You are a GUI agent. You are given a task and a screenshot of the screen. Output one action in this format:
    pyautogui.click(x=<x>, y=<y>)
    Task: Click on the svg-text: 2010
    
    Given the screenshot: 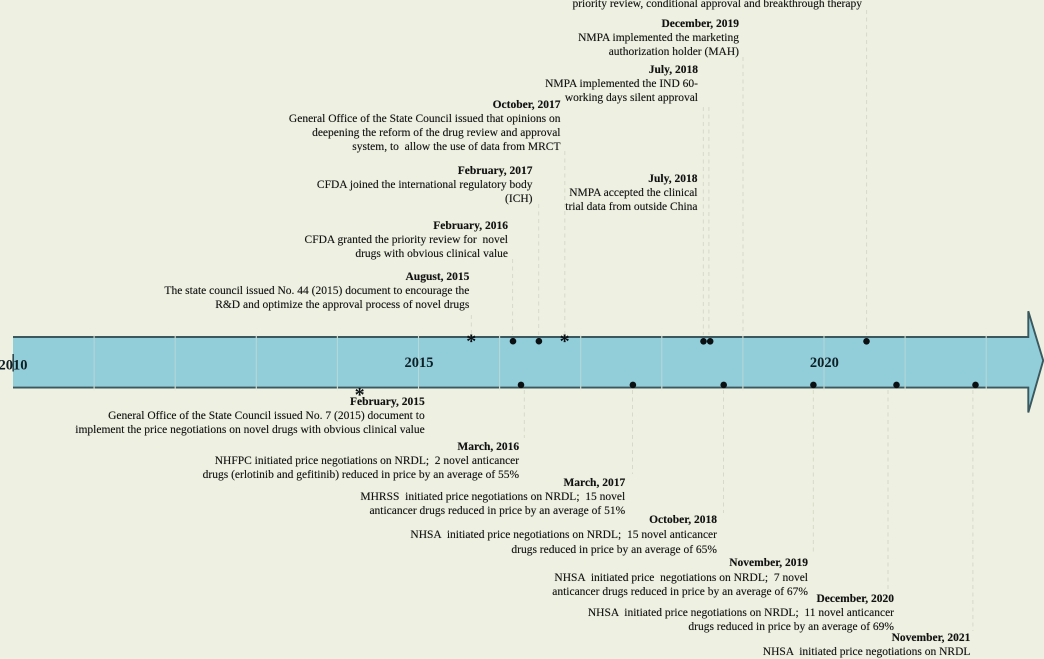 What is the action you would take?
    pyautogui.click(x=14, y=365)
    